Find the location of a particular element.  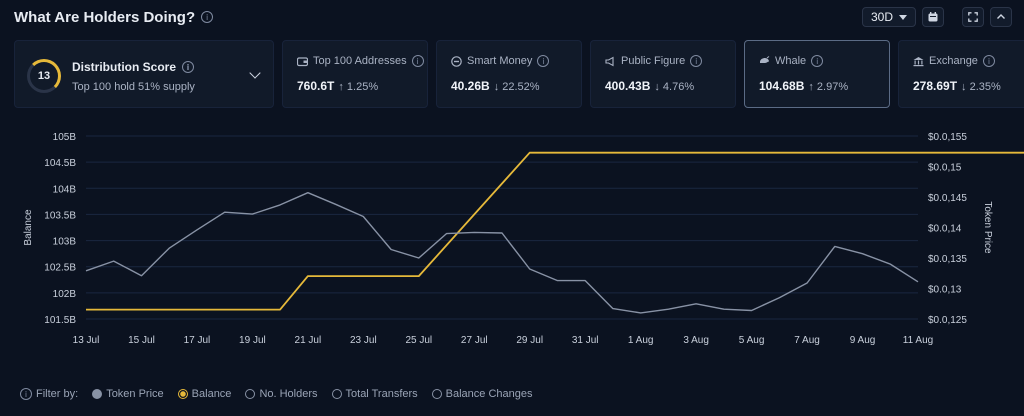

y-tick-label: 104B is located at coordinates (65, 189).